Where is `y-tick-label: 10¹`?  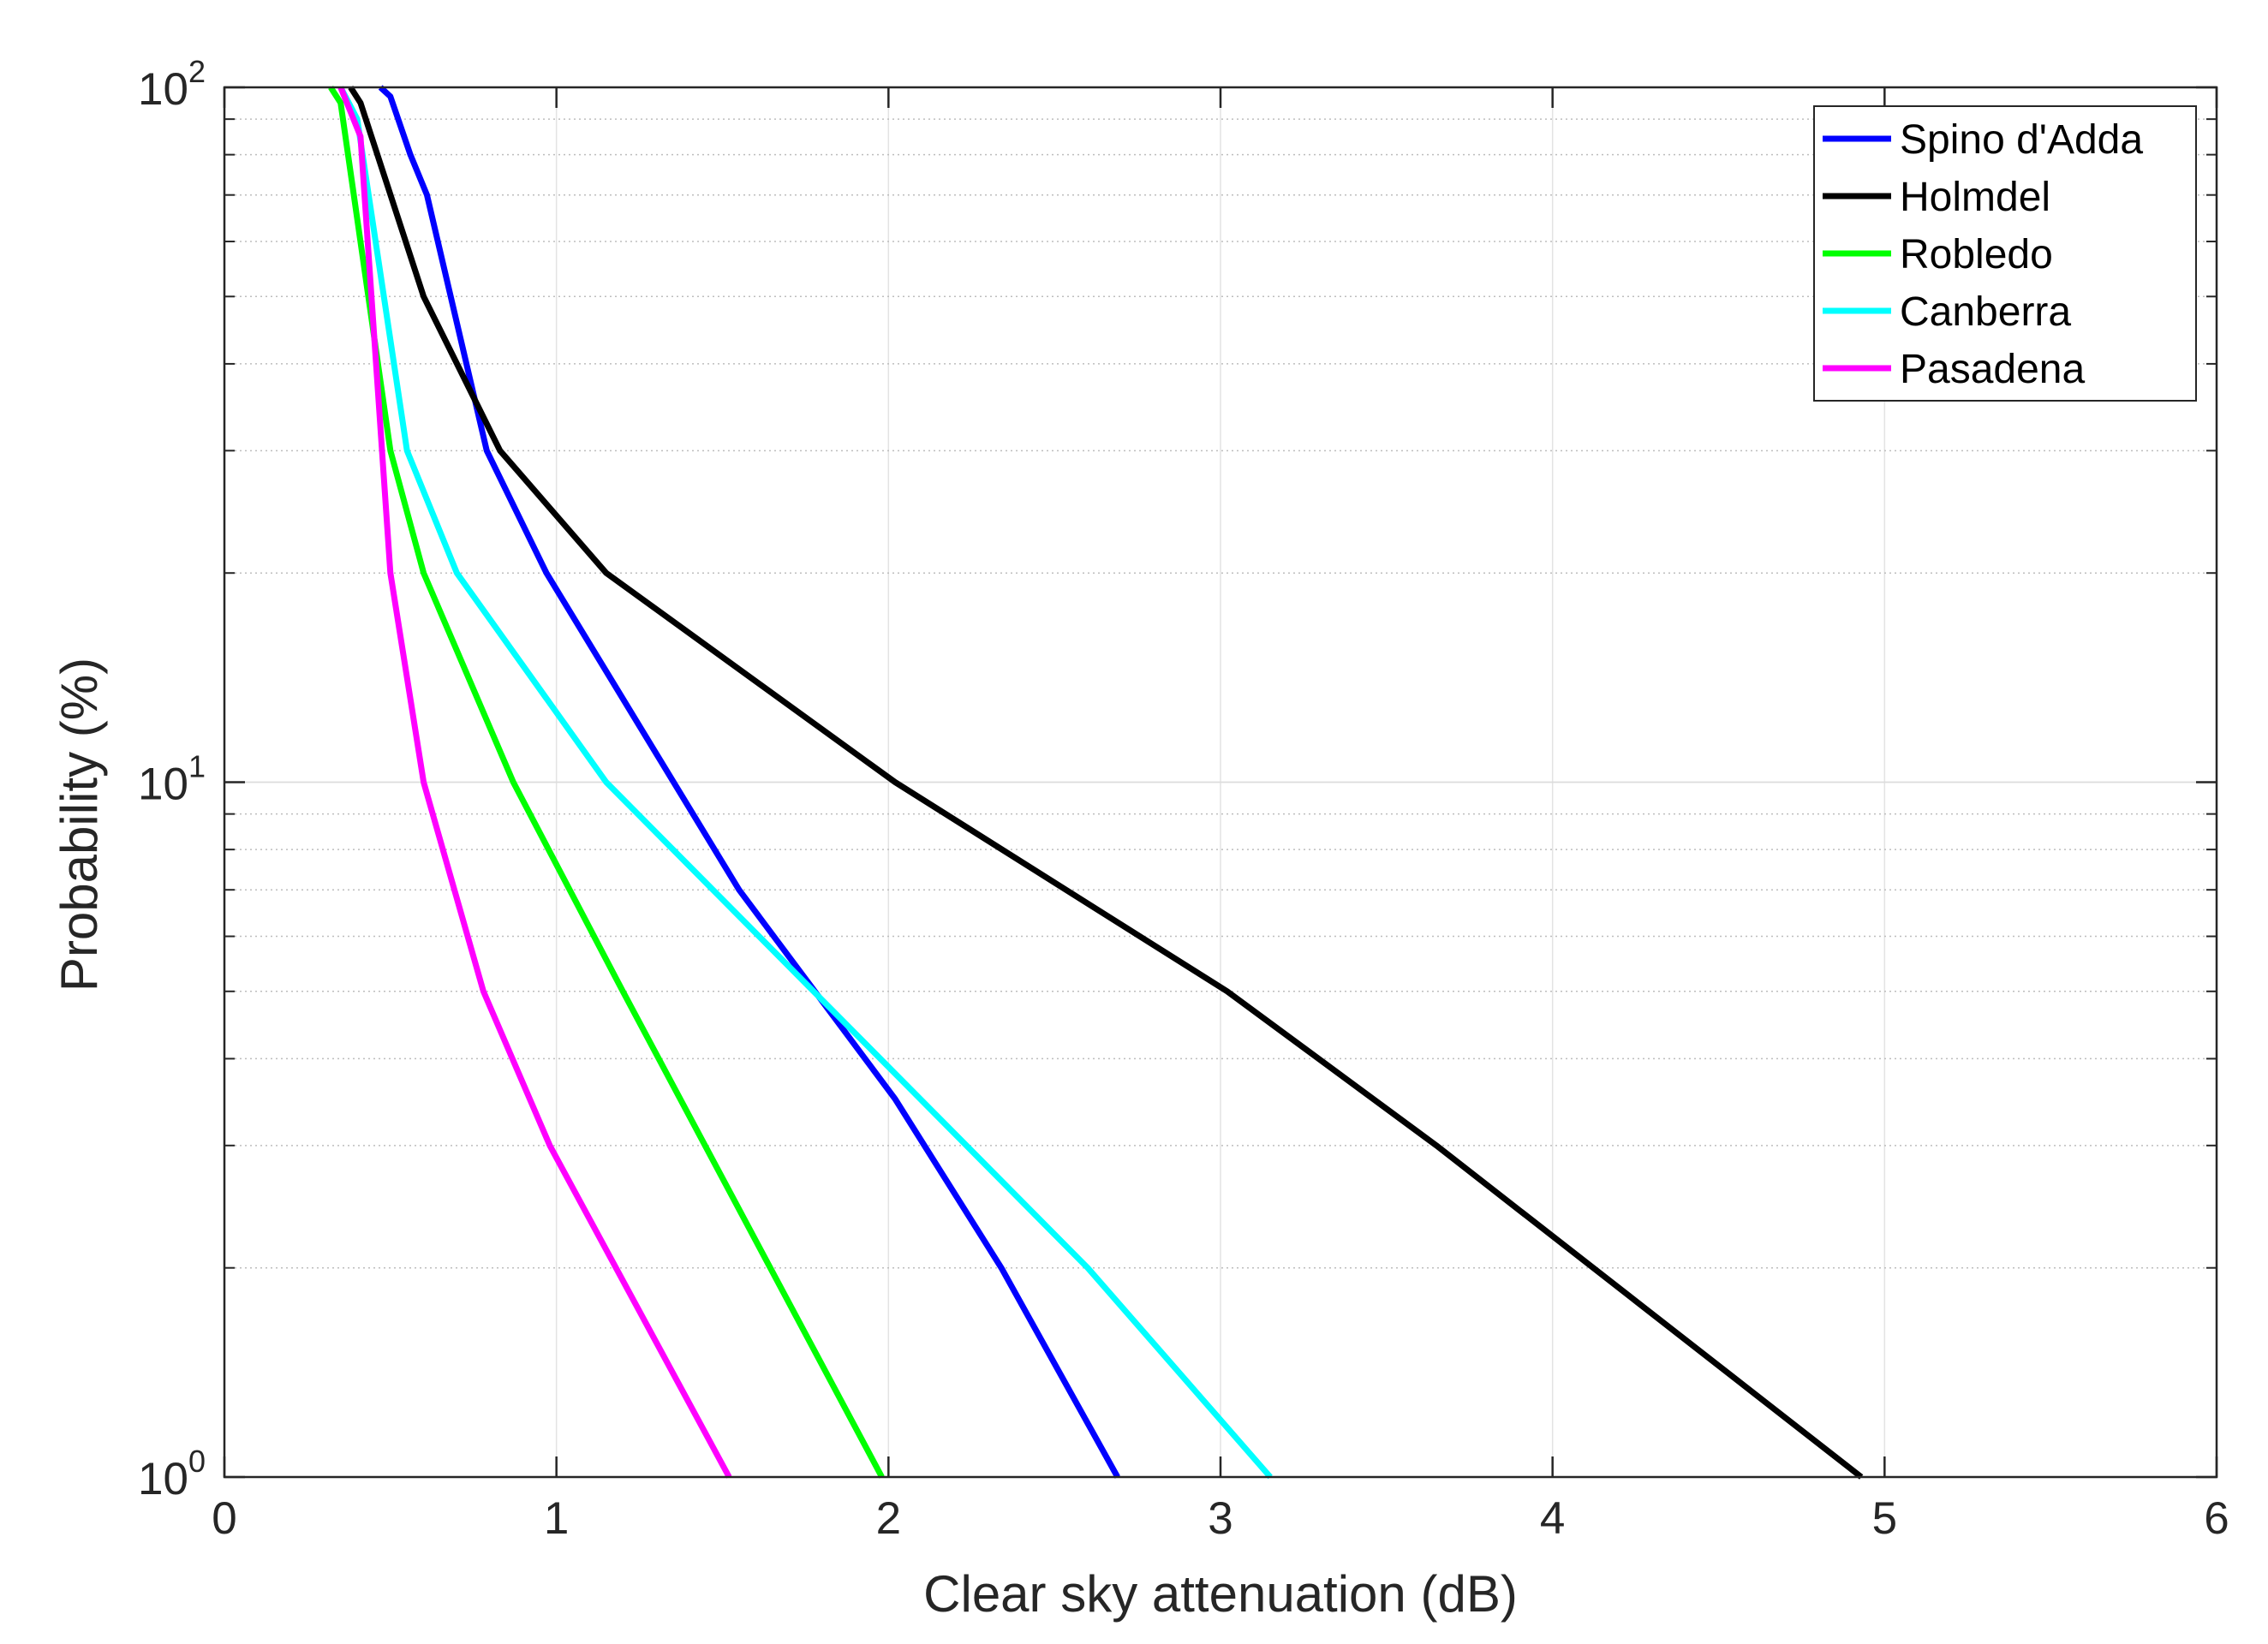
y-tick-label: 10¹ is located at coordinates (172, 779).